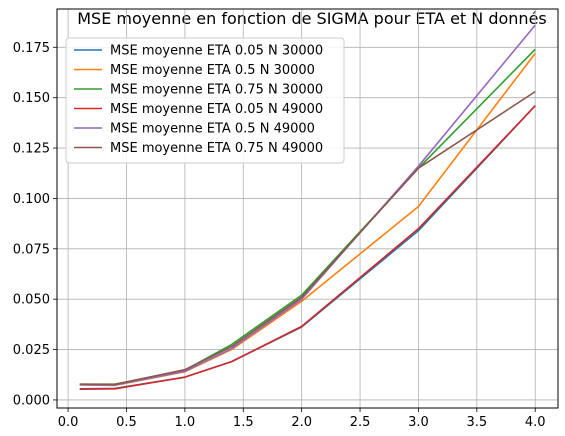 This screenshot has height=436, width=565. I want to click on legend-label: MSE moyenne ETA 0.5 N 30000, so click(212, 70).